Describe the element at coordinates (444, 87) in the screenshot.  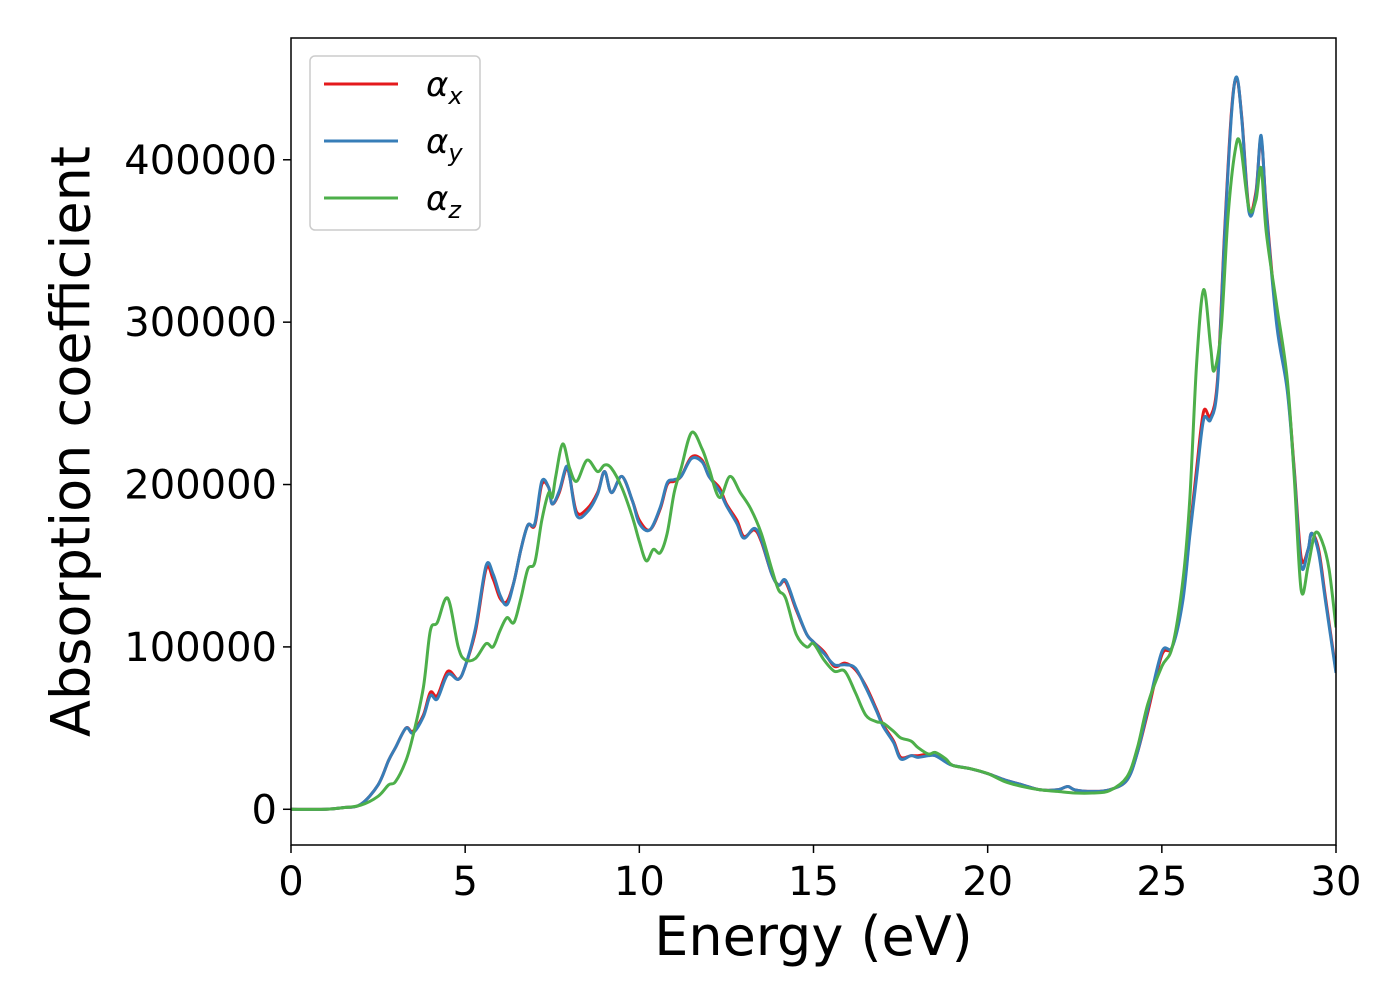
I see `legend-label-x: αx` at that location.